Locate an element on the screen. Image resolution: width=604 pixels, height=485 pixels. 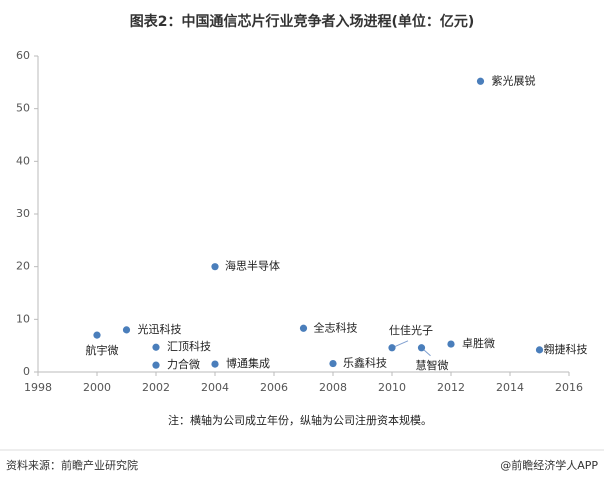
point-label: 乐鑫科技 is located at coordinates (365, 363).